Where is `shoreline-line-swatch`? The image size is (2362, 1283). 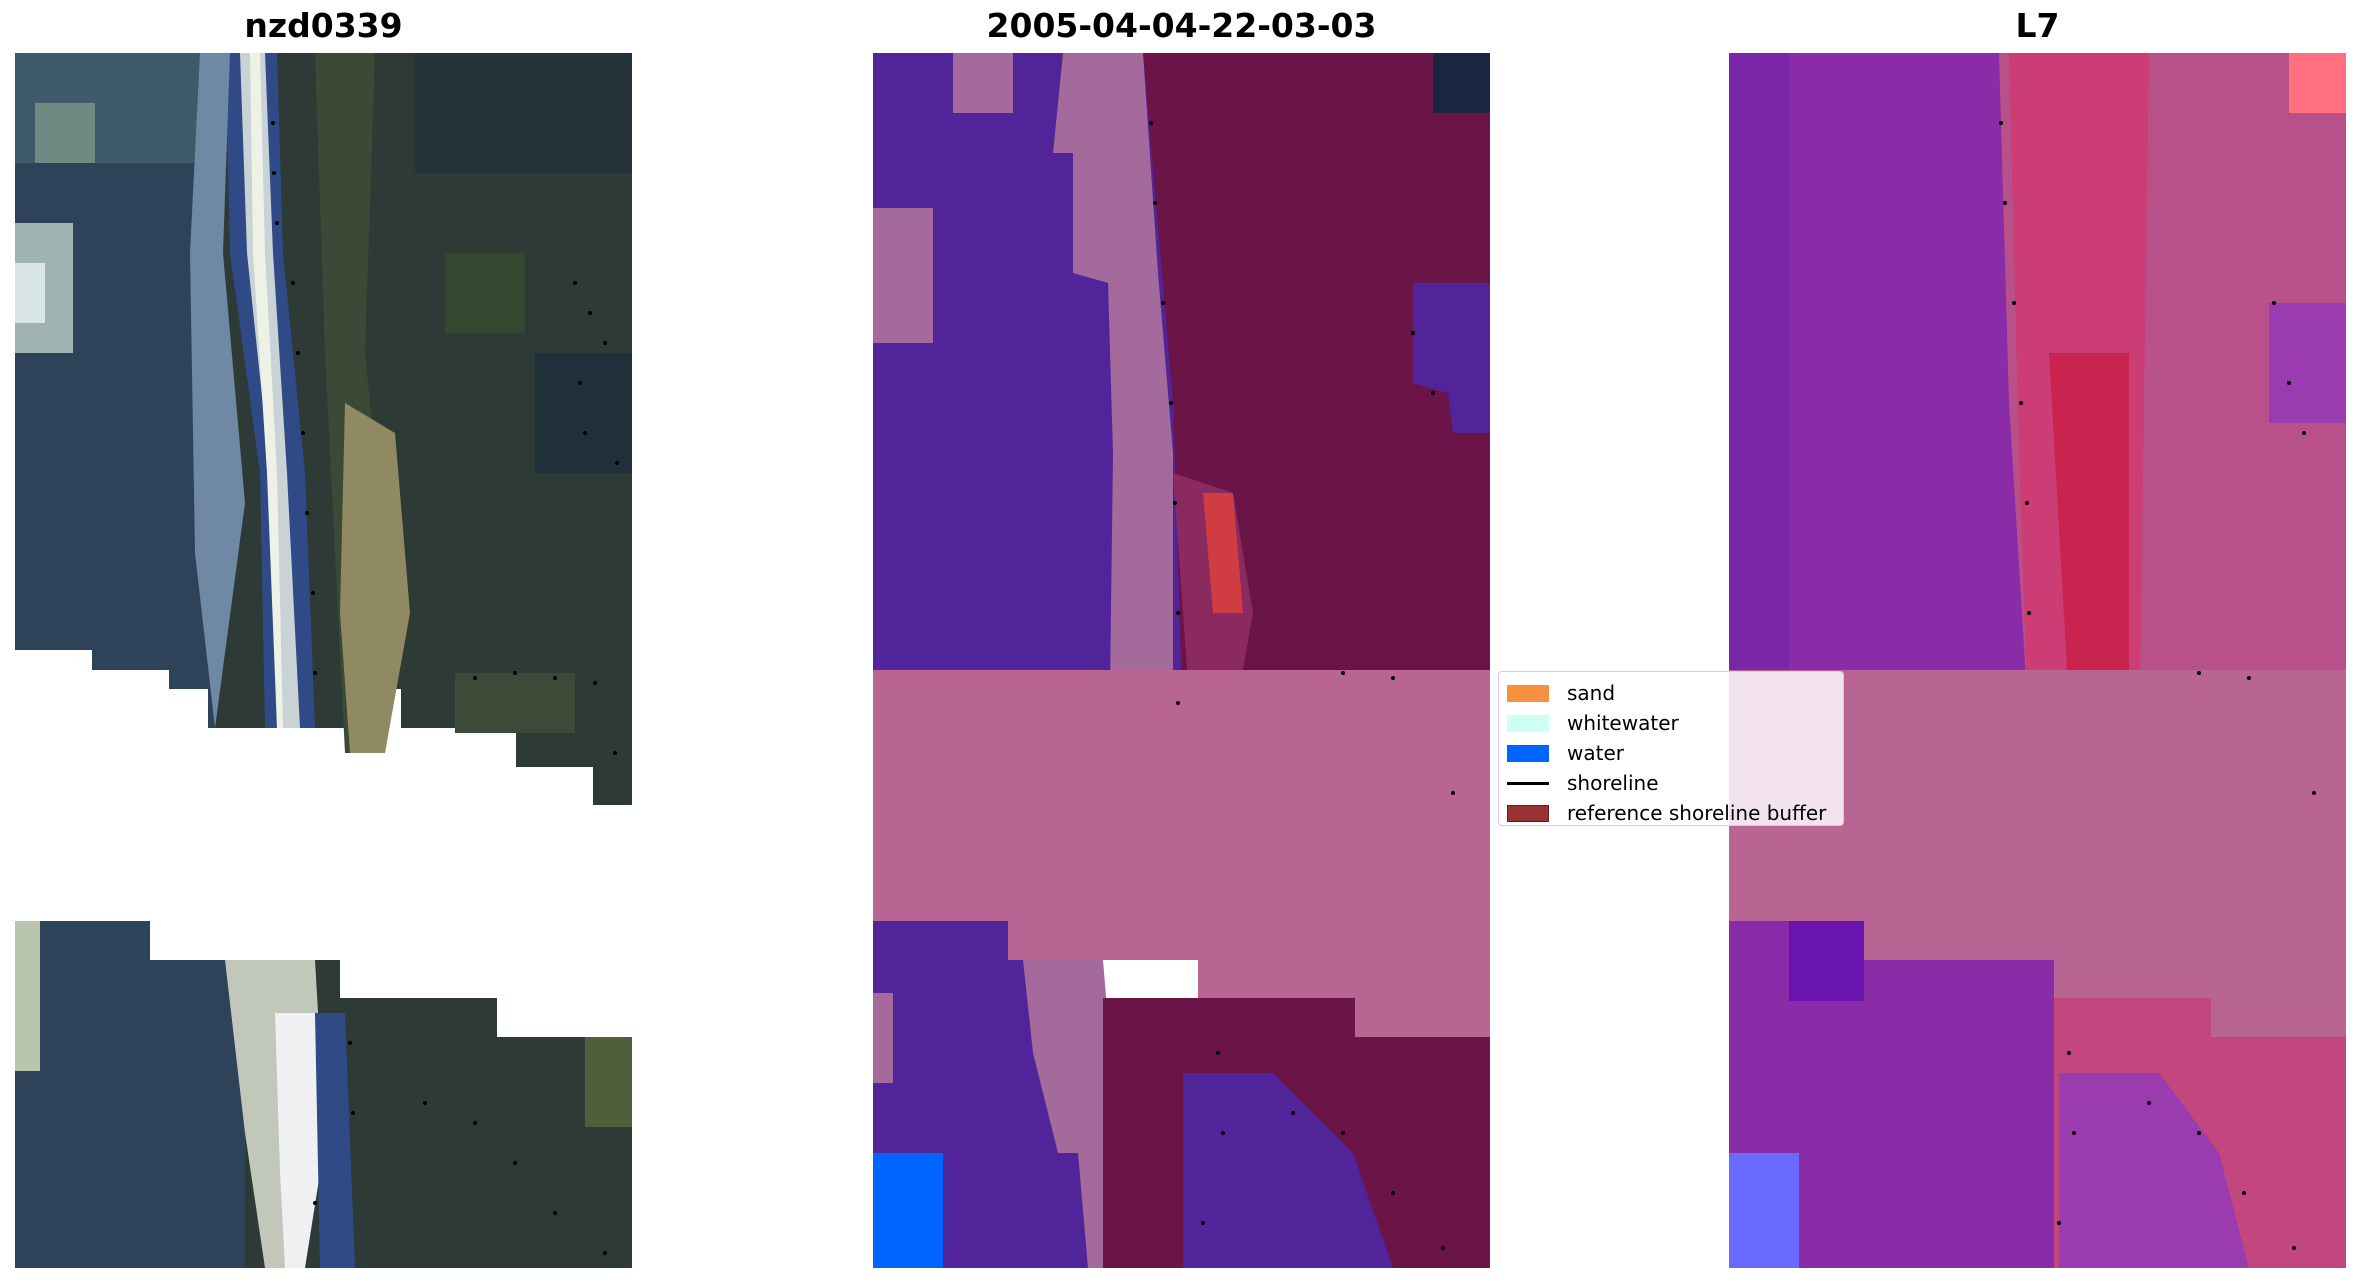
shoreline-line-swatch is located at coordinates (1528, 783).